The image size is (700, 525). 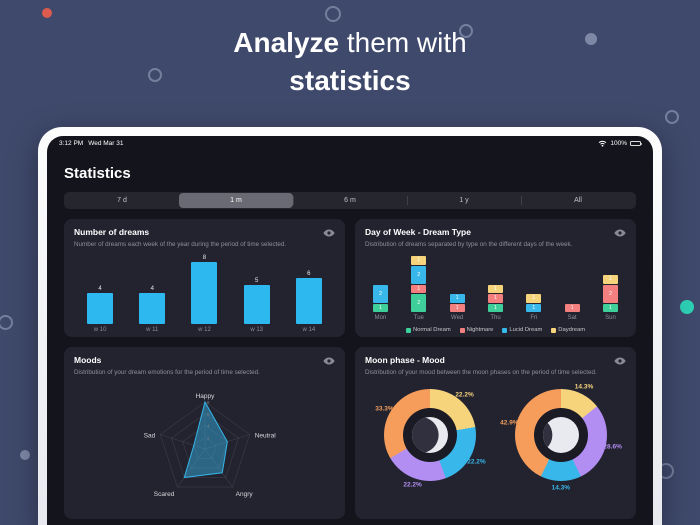 I want to click on donut-percent-label: 22.2%, so click(x=412, y=485).